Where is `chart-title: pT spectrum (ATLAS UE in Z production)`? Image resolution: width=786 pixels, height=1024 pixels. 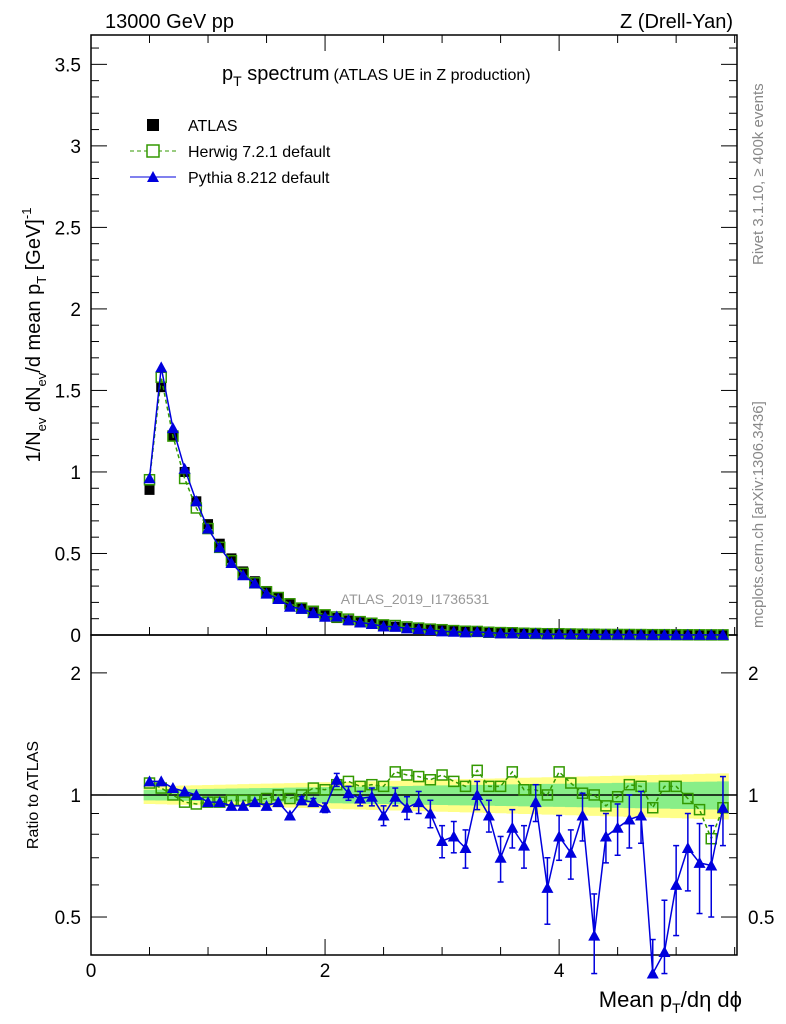 chart-title: pT spectrum (ATLAS UE in Z production) is located at coordinates (376, 76).